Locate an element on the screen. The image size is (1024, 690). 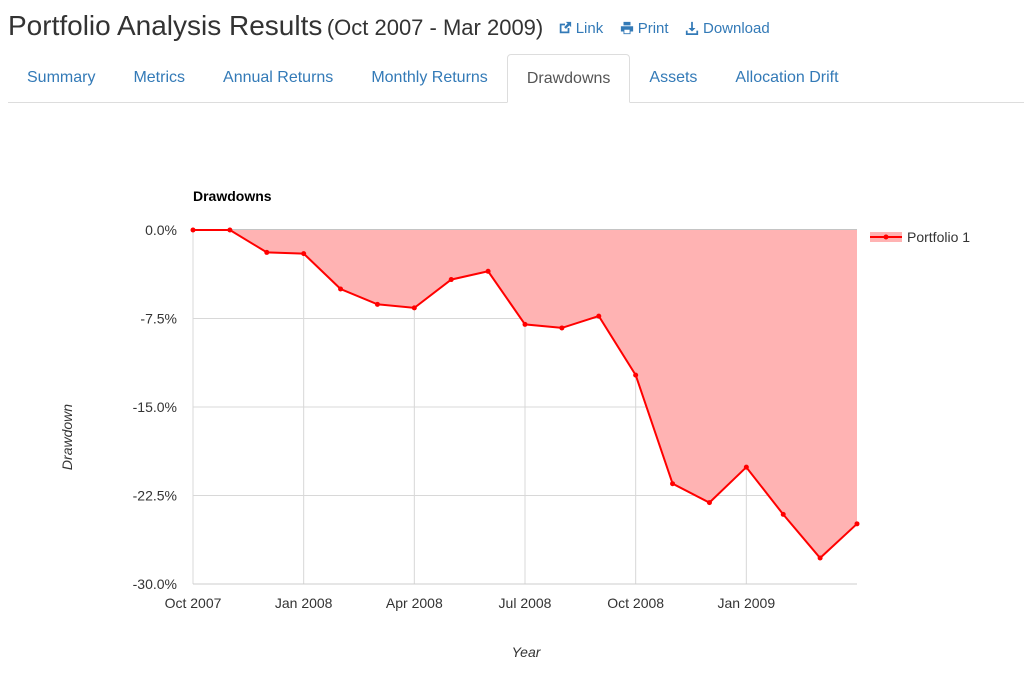
tab-allocation-drift: Allocation Drift is located at coordinates (787, 77).